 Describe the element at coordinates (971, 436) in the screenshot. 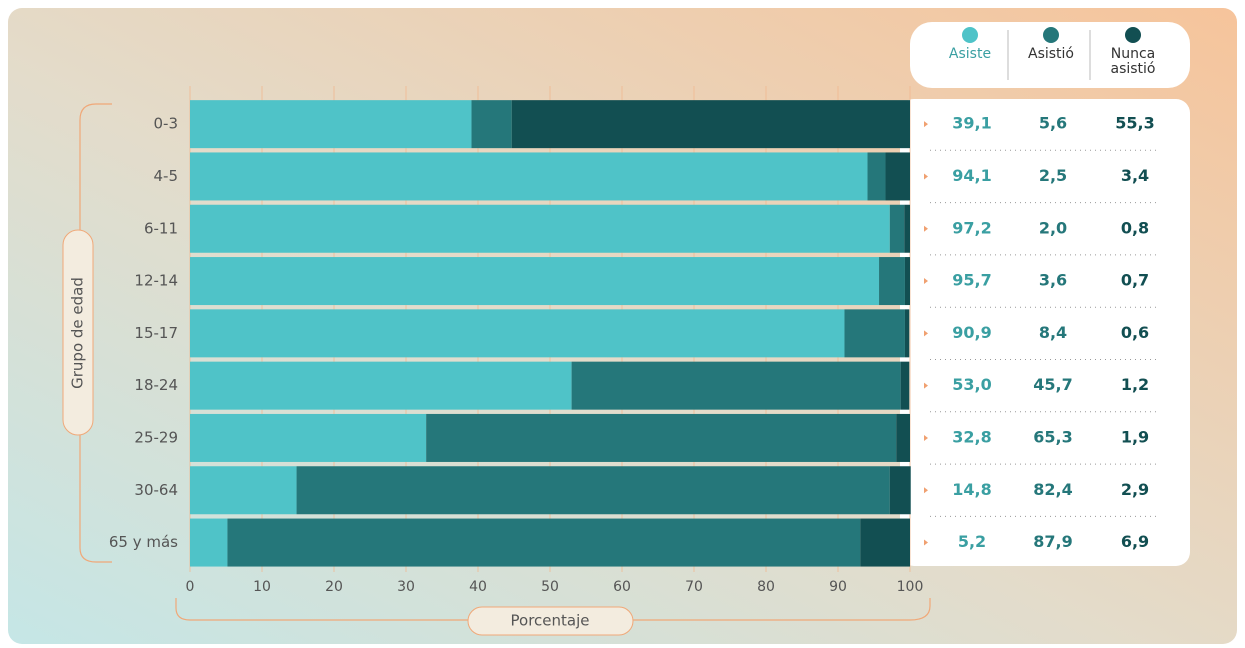

I see `value-label: 32,8` at that location.